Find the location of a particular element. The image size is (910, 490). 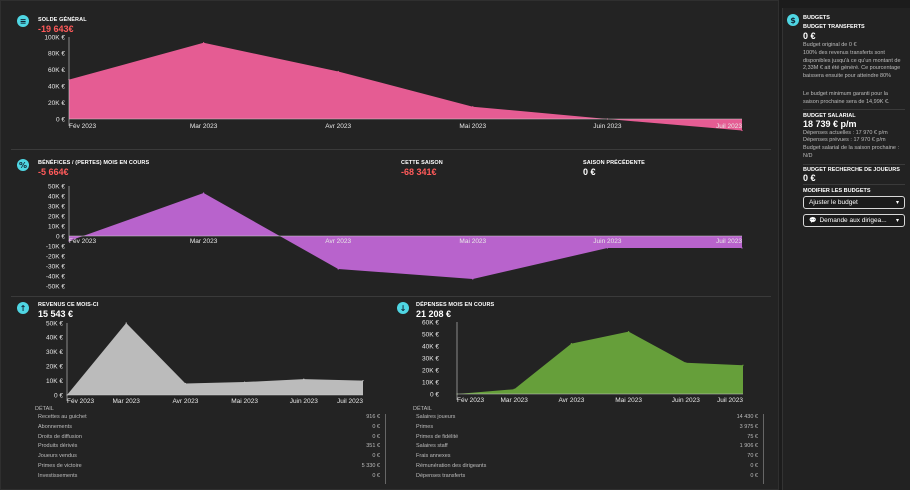

detail-row: Primes de victoire 5 330 € is located at coordinates (209, 466).